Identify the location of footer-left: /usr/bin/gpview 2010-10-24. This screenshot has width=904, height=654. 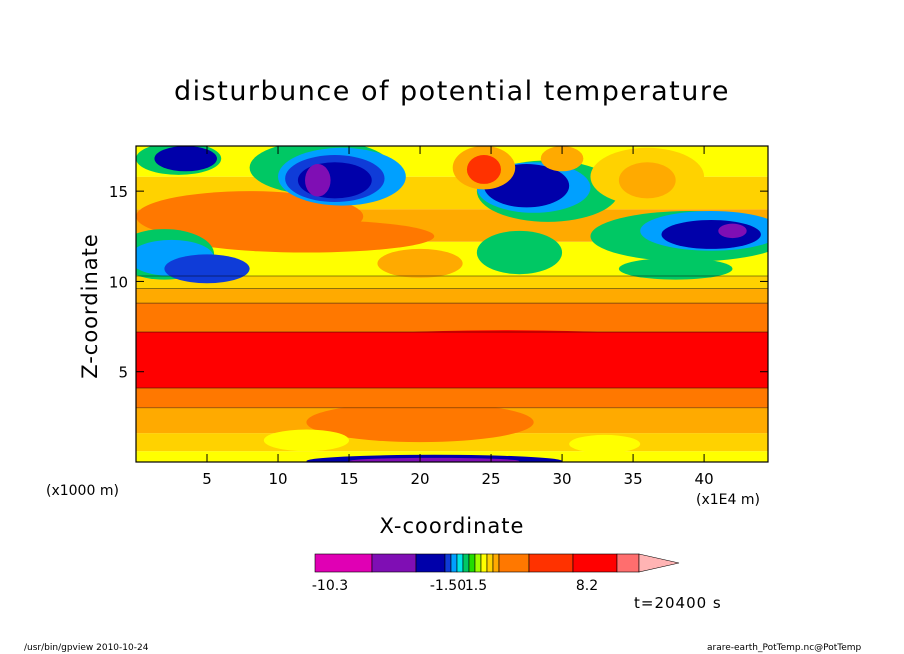
(86, 648).